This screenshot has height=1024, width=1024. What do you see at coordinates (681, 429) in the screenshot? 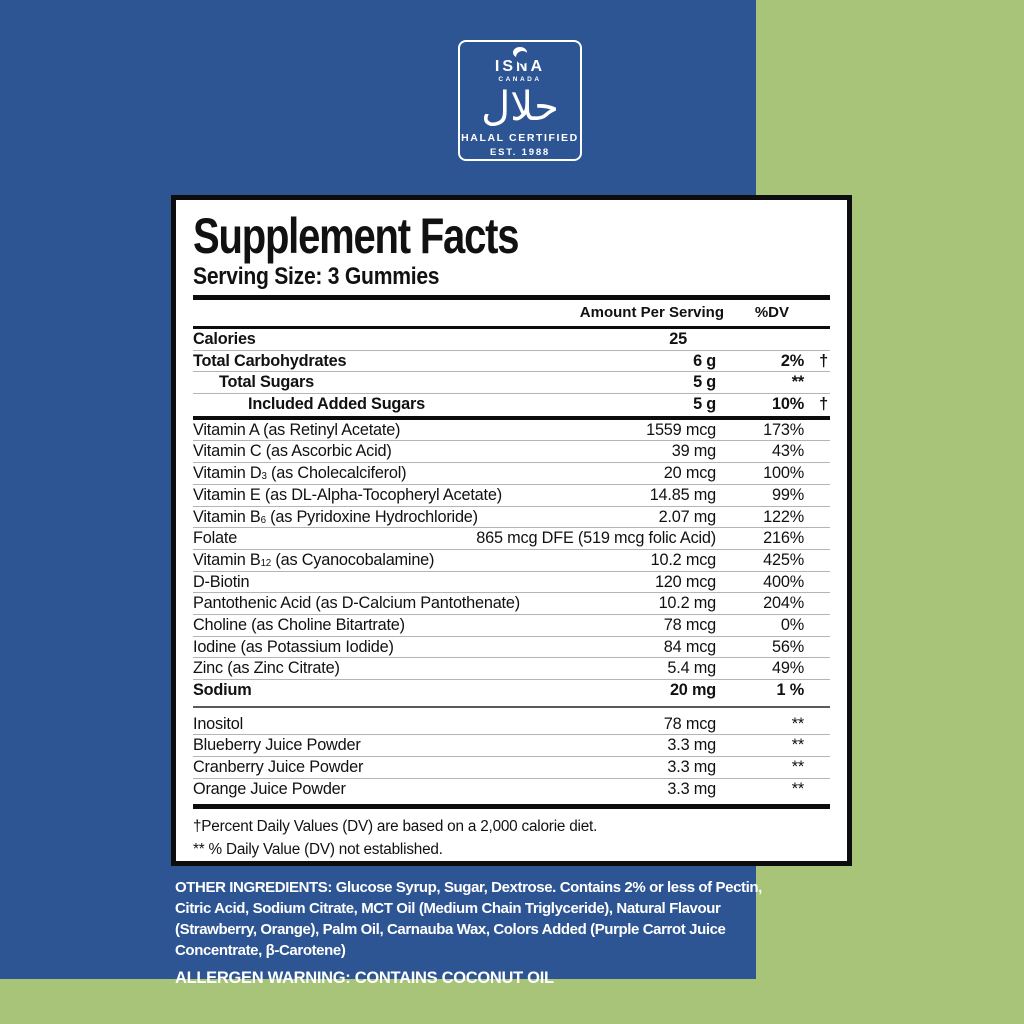
I see `amount-per-serving-value: 1559 mcg` at bounding box center [681, 429].